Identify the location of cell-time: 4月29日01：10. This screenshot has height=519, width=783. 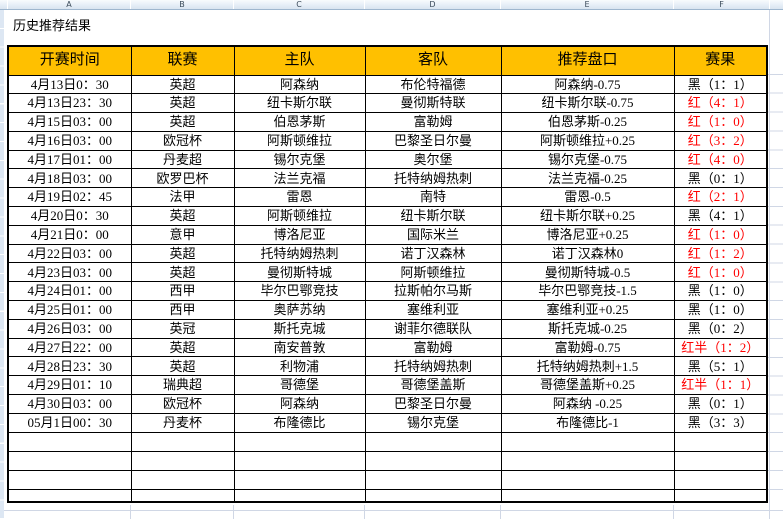
(69, 385).